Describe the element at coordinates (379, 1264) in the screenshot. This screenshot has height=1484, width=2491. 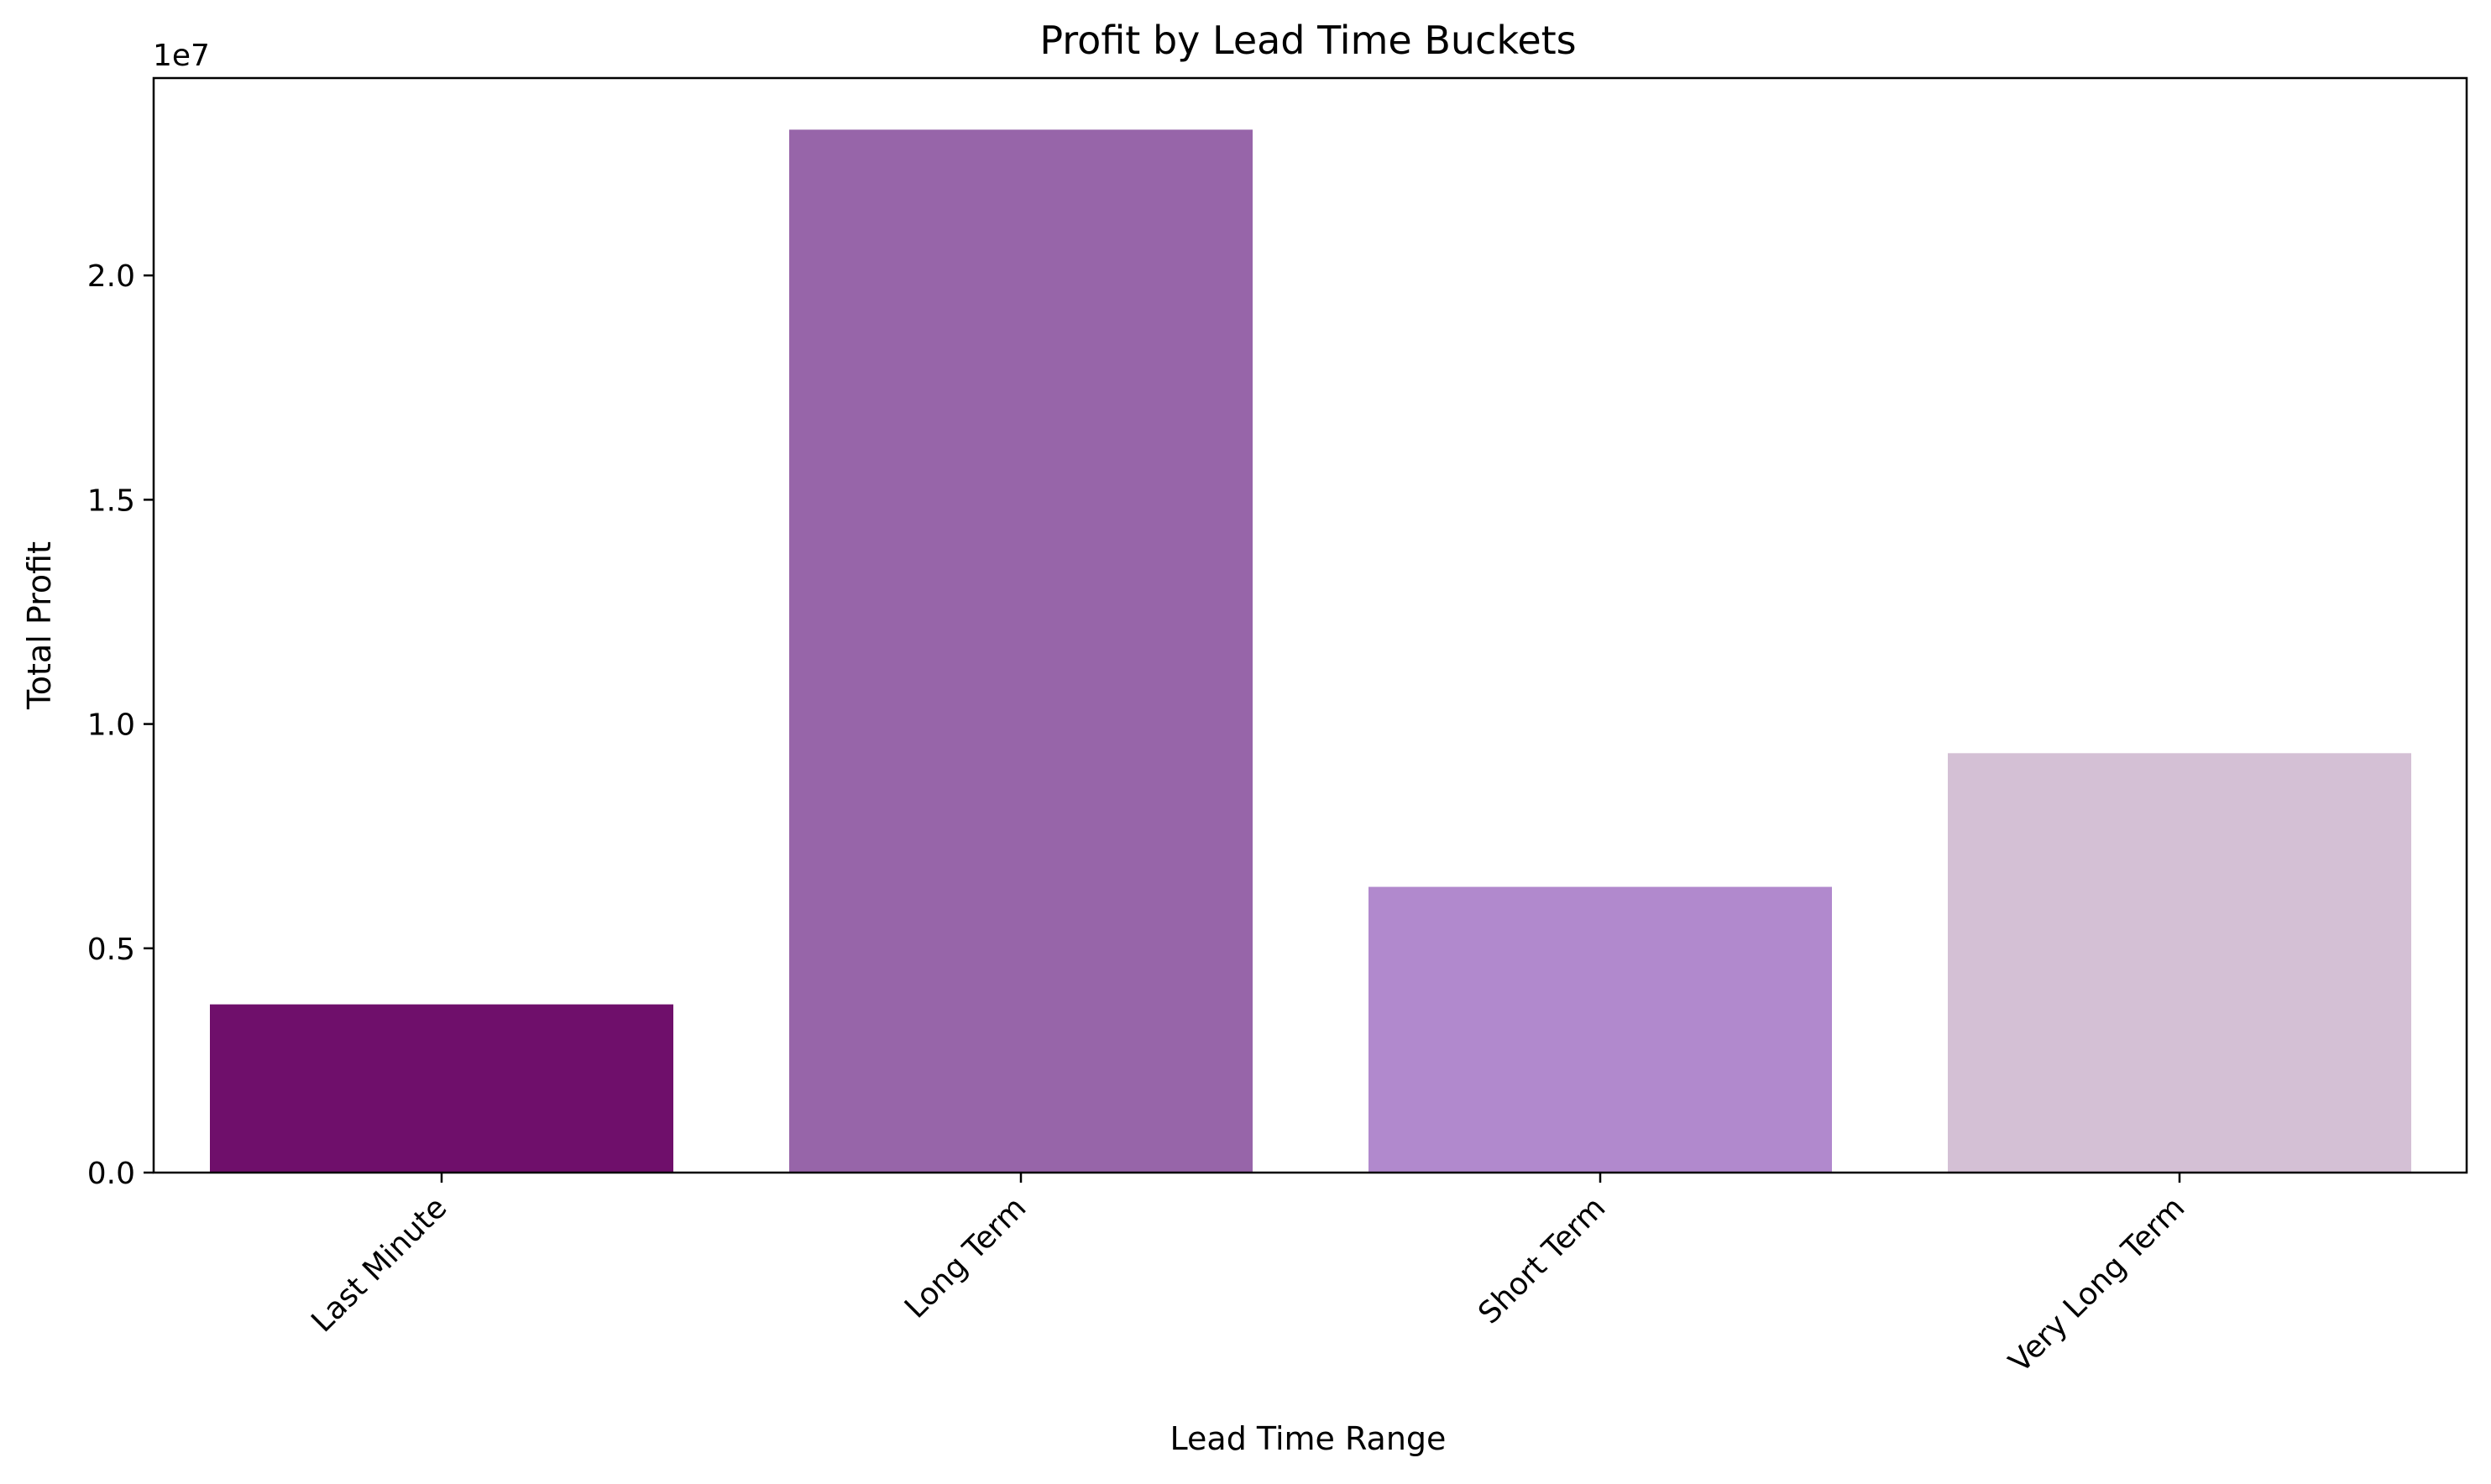
I see `x-tick-label: Last Minute` at that location.